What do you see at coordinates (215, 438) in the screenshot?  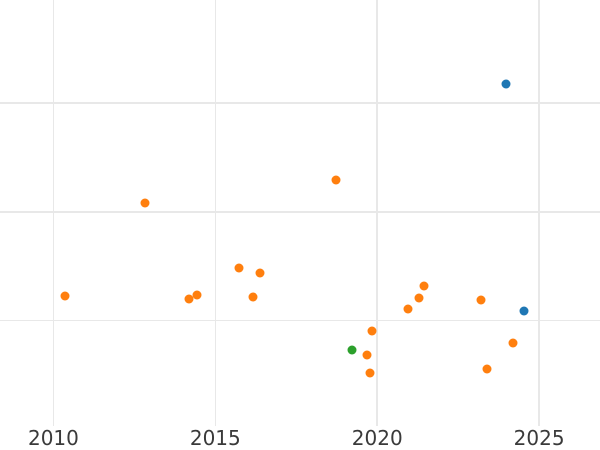 I see `x-tick-label-2015: 2015` at bounding box center [215, 438].